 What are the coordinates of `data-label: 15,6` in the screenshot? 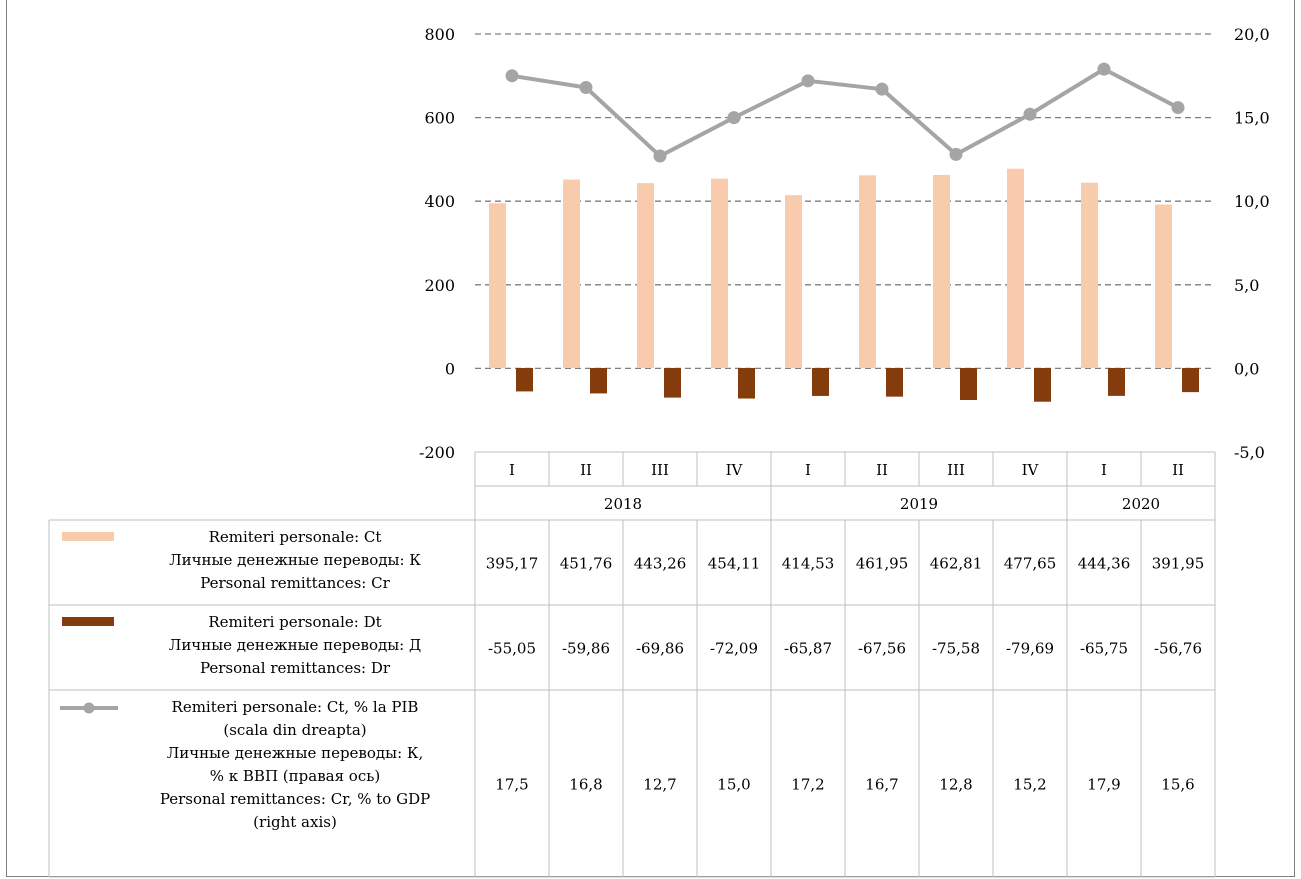 It's located at (1177, 785).